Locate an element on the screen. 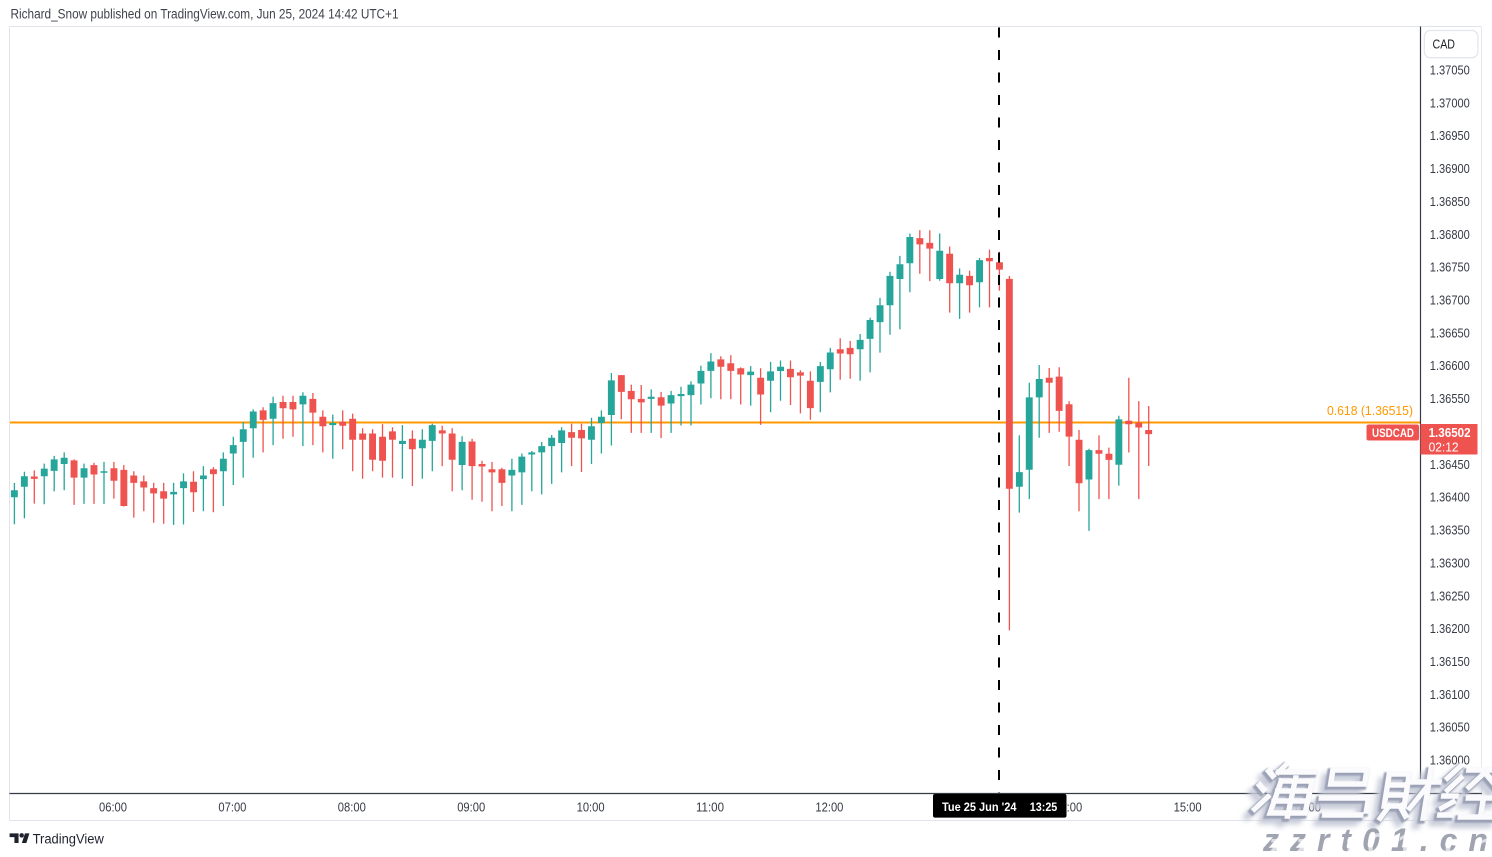 This screenshot has width=1492, height=857. svg-text: 1.36400 is located at coordinates (1450, 498).